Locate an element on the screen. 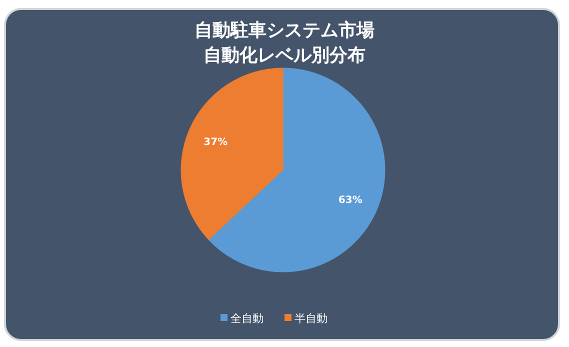  chart-title: 自動駐車システム市場 is located at coordinates (284, 30).